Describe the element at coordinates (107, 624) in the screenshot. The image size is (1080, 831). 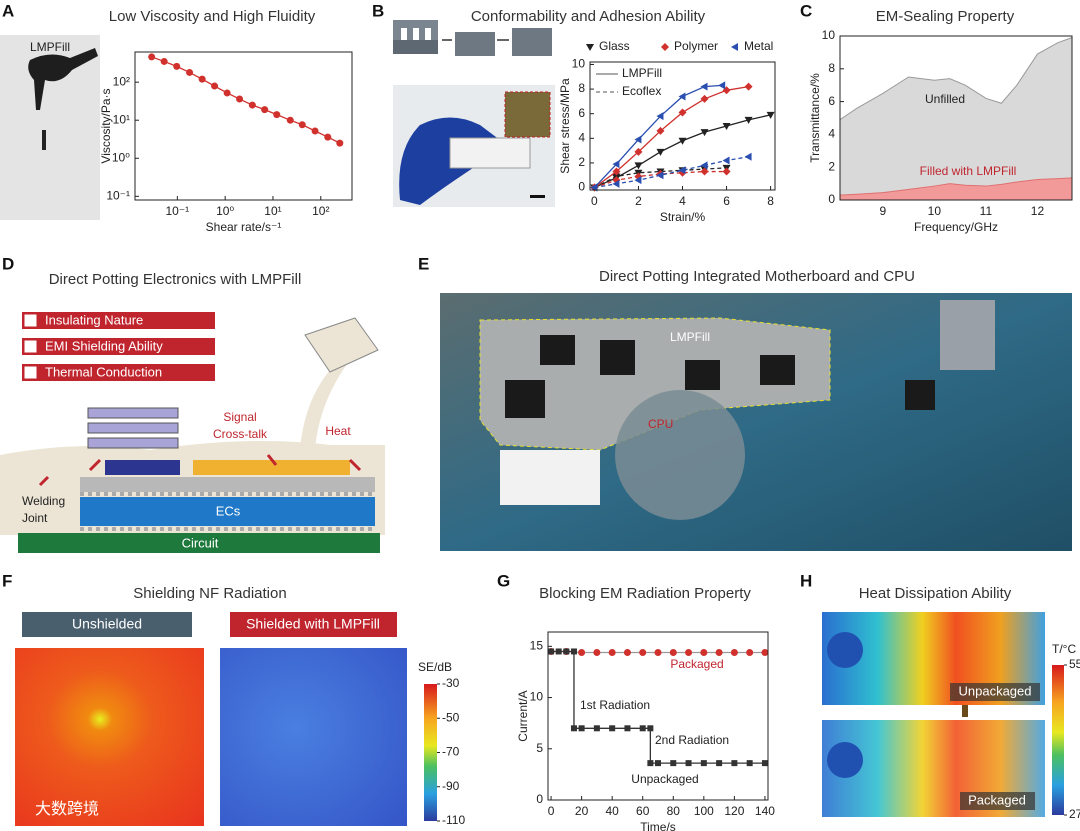
I see `label: Unshielded` at that location.